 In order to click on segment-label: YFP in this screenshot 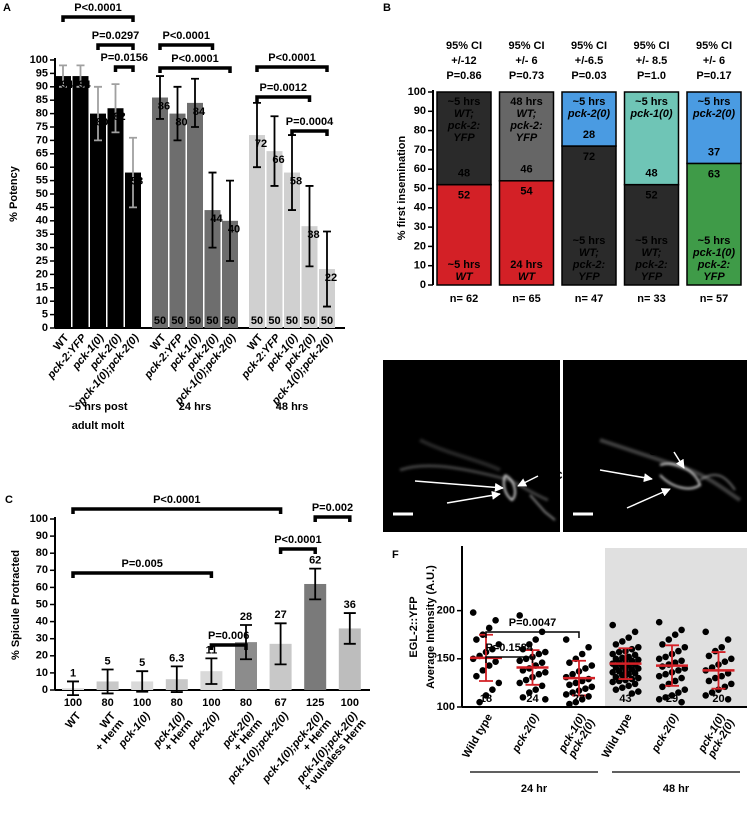, I will do `click(464, 138)`.